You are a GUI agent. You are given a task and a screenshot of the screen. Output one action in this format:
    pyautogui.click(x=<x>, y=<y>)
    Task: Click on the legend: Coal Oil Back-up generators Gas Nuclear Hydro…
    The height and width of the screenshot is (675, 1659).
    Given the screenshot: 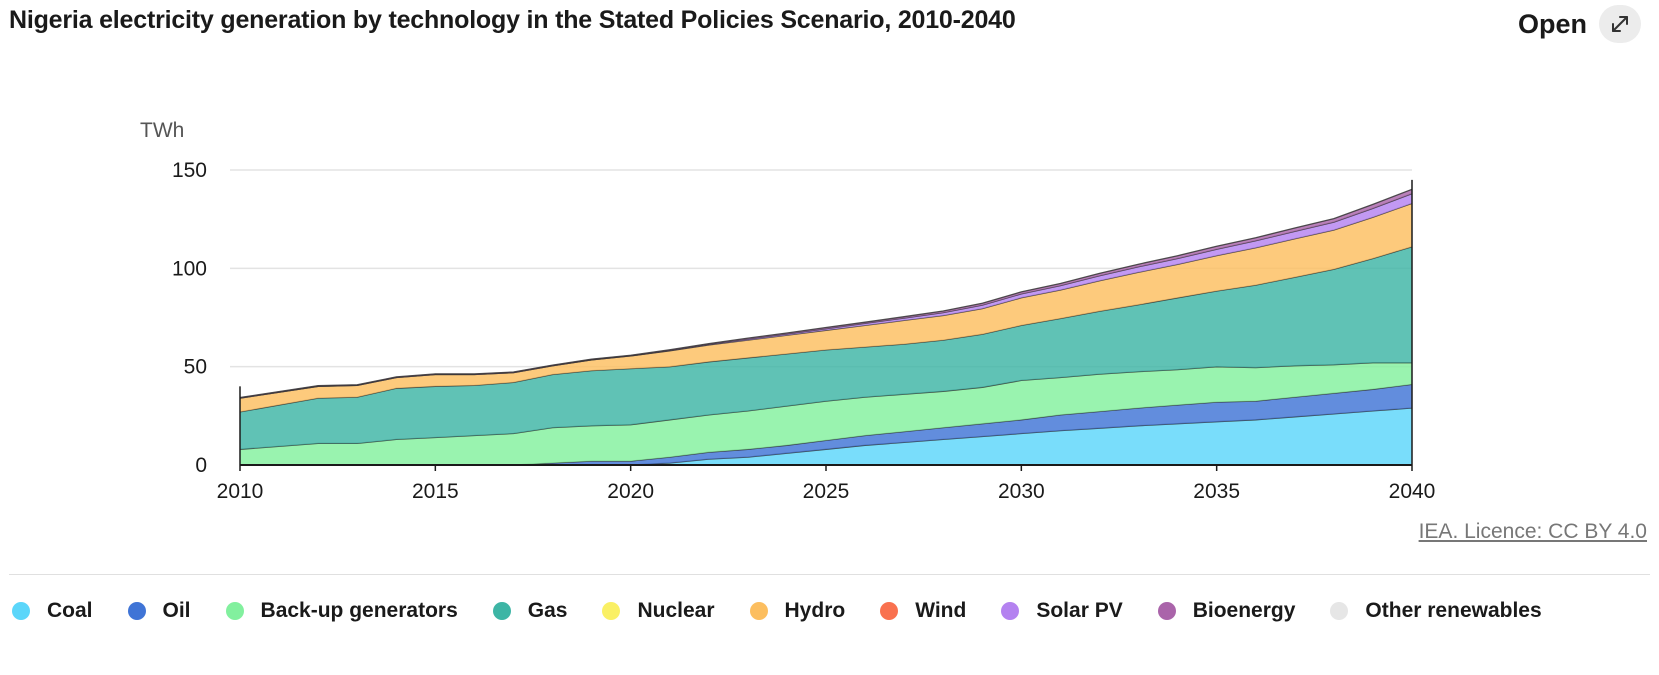 What is the action you would take?
    pyautogui.click(x=815, y=611)
    